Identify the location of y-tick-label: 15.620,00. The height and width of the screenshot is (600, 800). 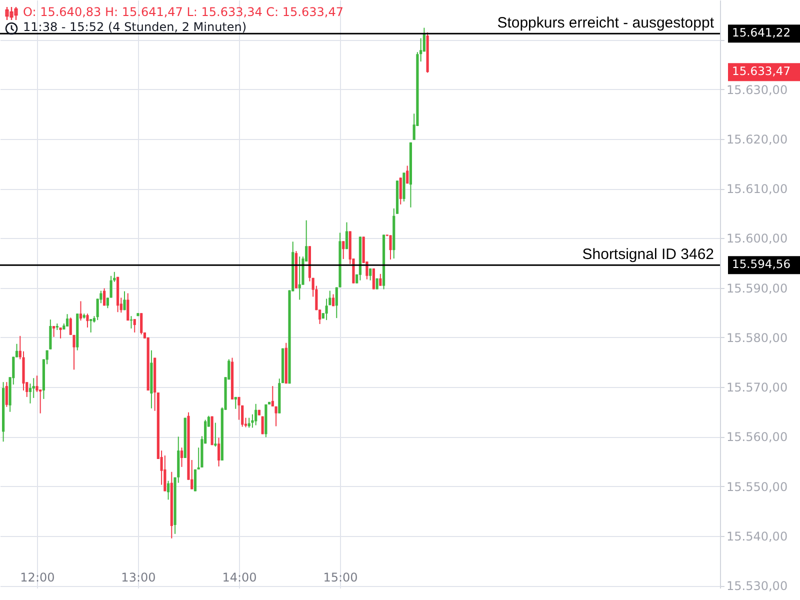
(757, 139).